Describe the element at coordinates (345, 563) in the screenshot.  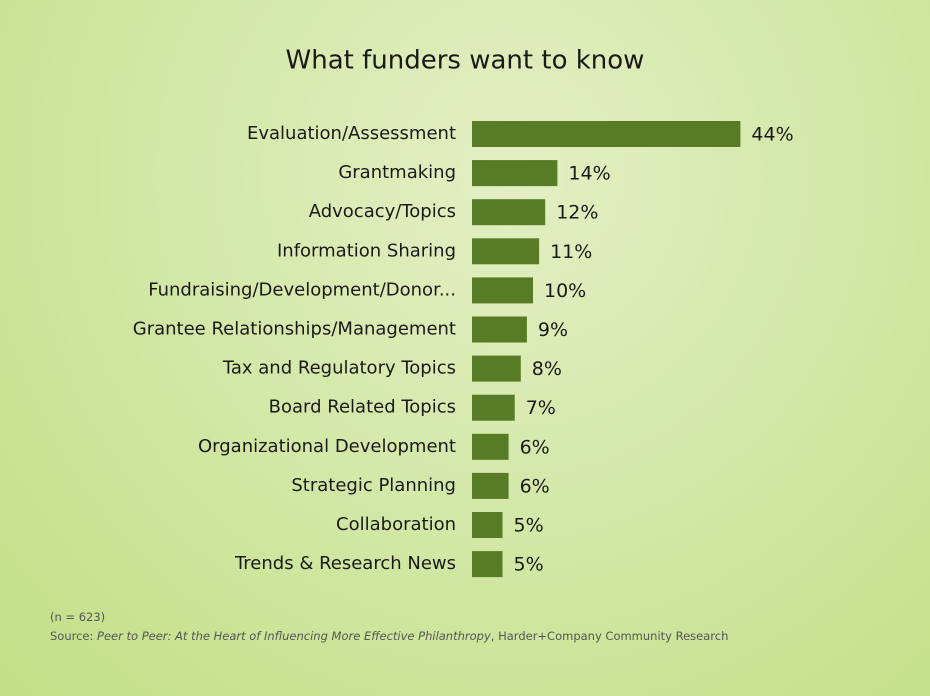
I see `category-label: Trends & Research News` at that location.